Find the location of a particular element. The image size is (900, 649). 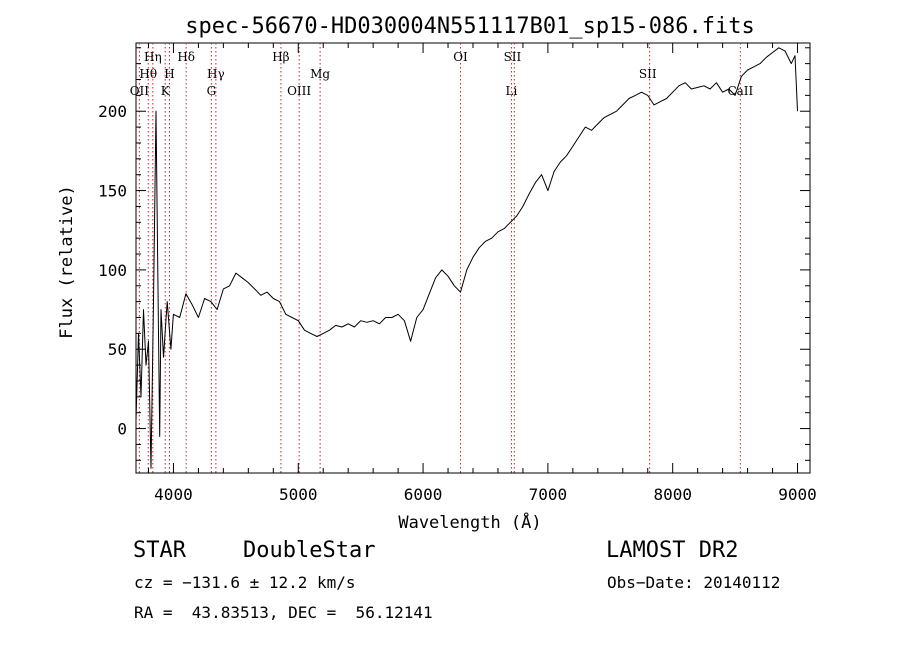

y-tick-label: 100 is located at coordinates (112, 270).